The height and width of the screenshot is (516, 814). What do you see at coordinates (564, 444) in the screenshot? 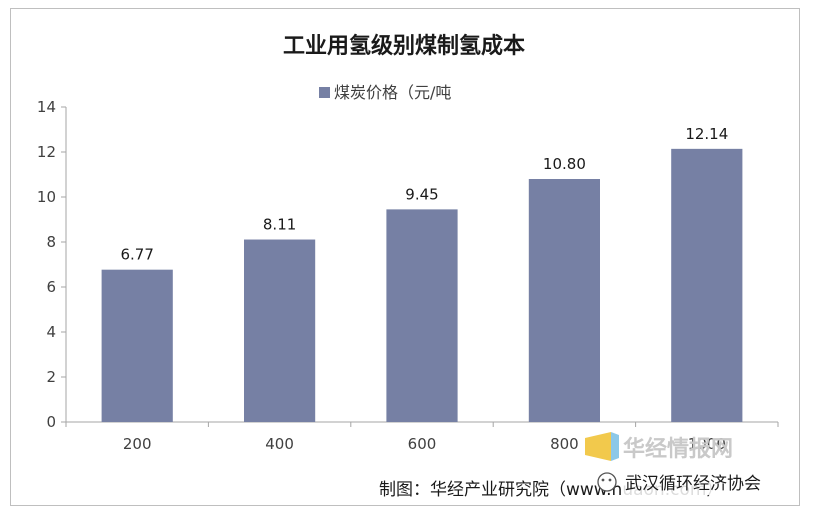
I see `x-tick-label: 800` at bounding box center [564, 444].